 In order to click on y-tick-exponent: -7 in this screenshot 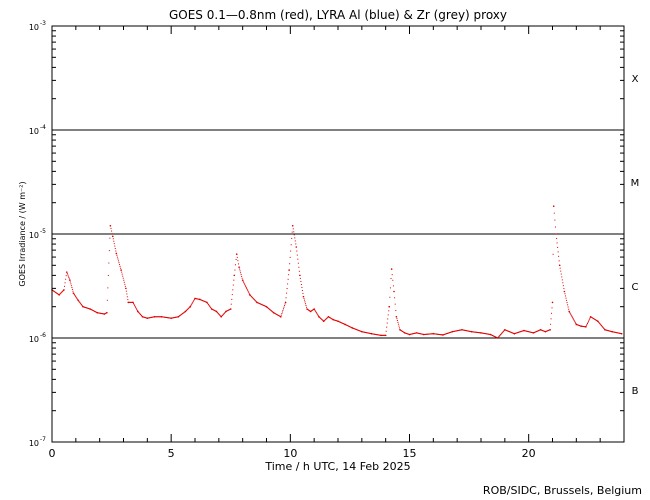, I will do `click(43, 439)`.